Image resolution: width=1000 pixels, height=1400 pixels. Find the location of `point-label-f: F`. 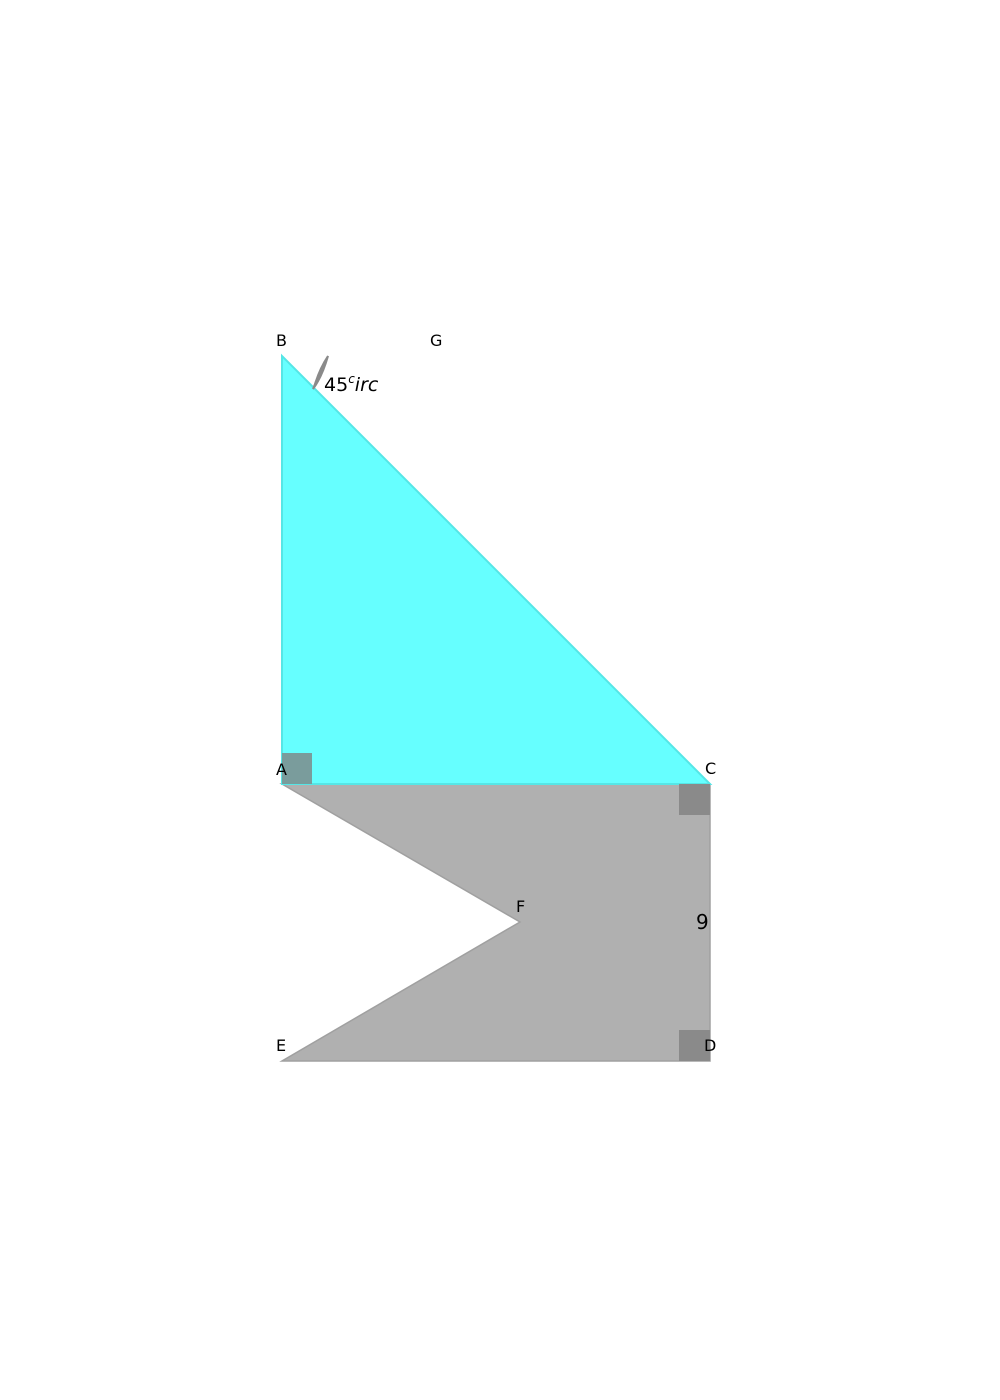

point-label-f: F is located at coordinates (520, 906).